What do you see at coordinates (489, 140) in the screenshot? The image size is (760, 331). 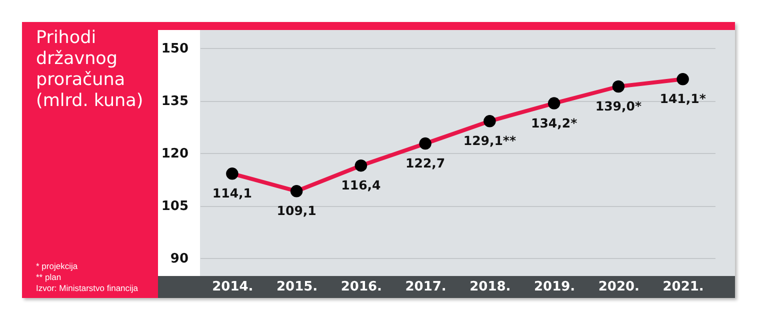 I see `data-label: 129,1**` at bounding box center [489, 140].